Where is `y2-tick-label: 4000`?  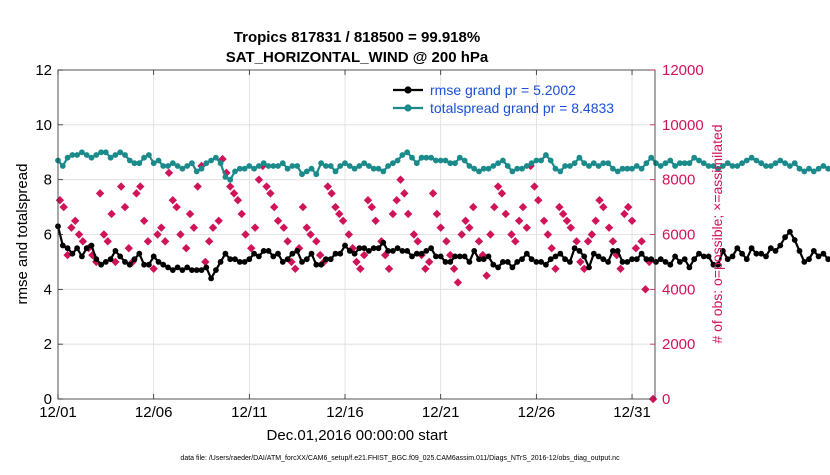
y2-tick-label: 4000 is located at coordinates (678, 289).